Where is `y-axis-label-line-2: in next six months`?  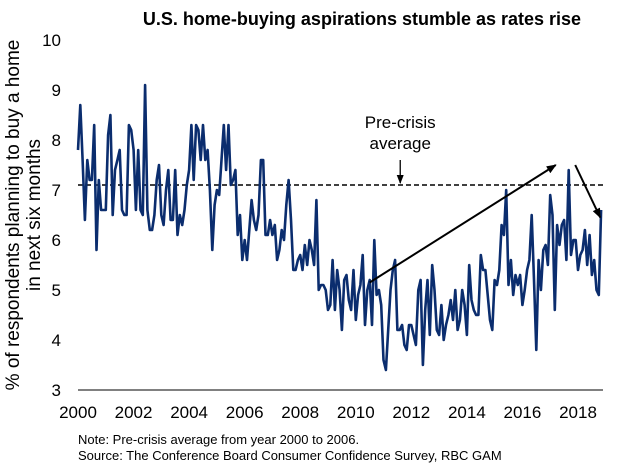 y-axis-label-line-2: in next six months is located at coordinates (34, 215).